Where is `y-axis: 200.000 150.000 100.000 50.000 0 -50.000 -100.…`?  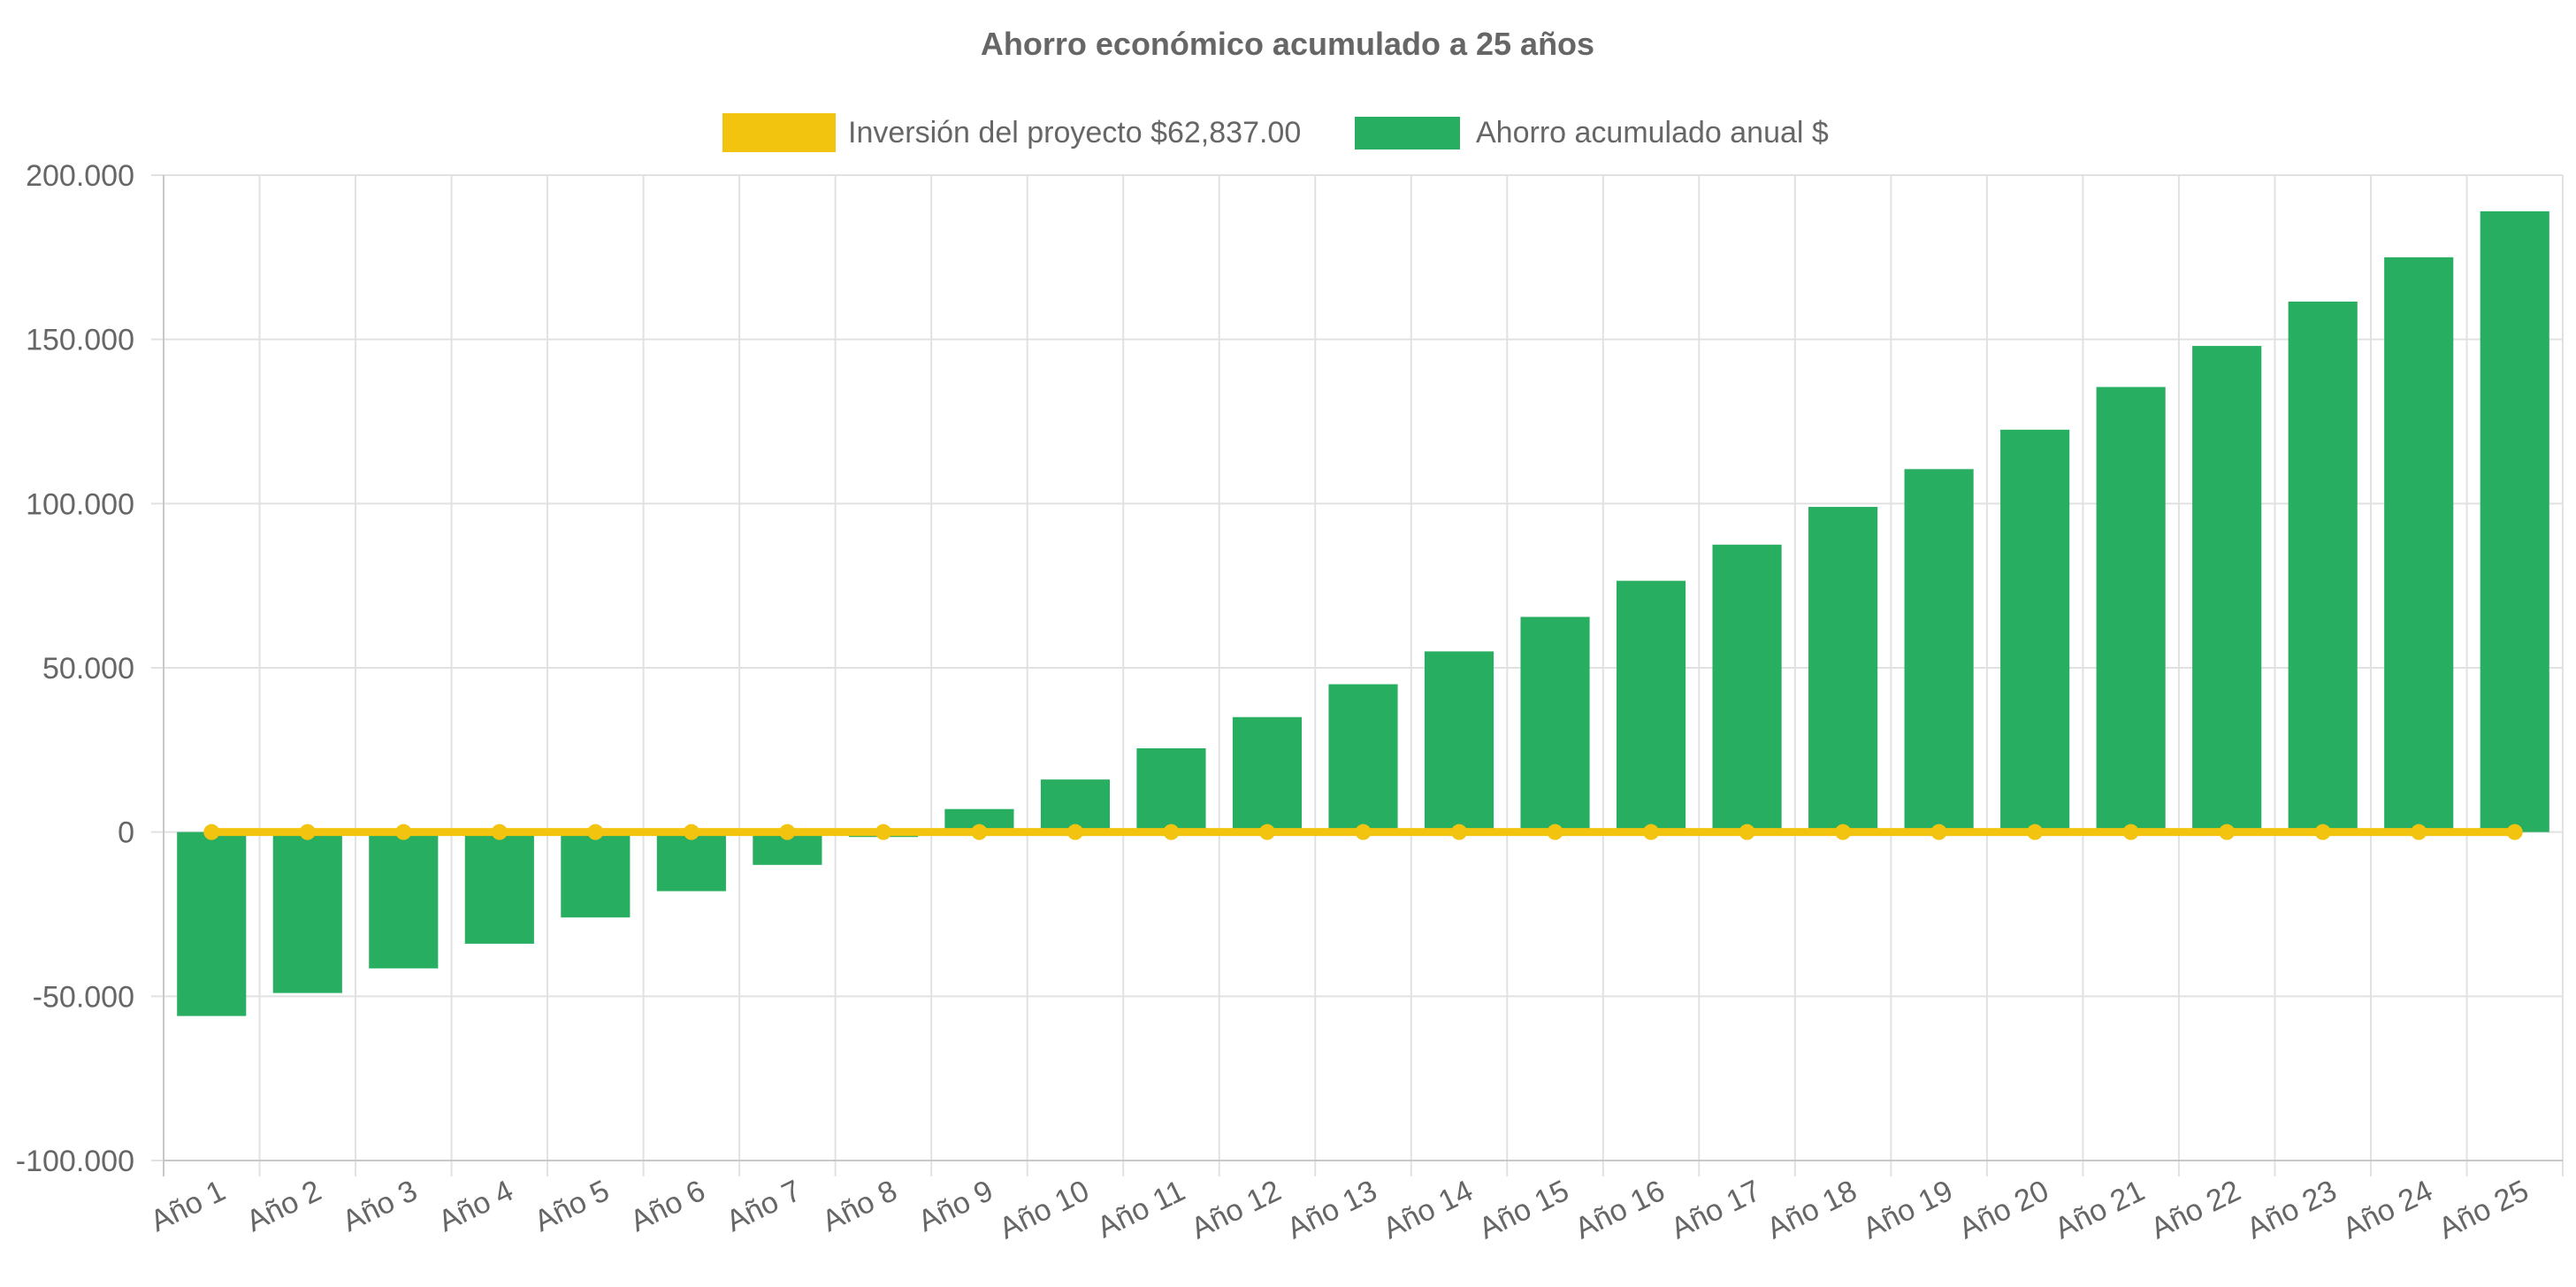
y-axis: 200.000 150.000 100.000 50.000 0 -50.000 -100.… is located at coordinates (75, 668).